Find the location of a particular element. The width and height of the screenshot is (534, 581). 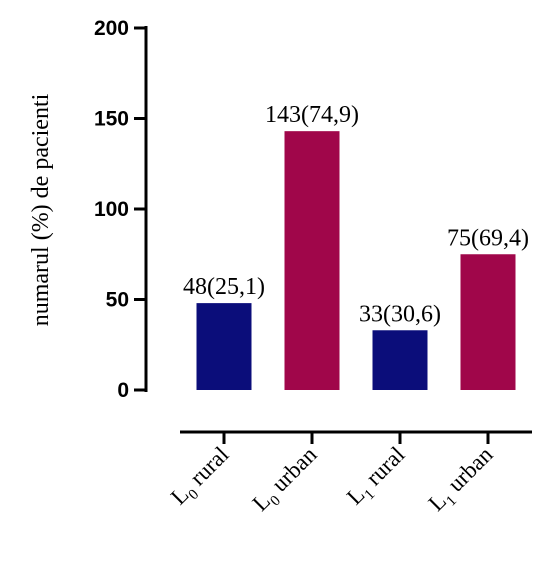

y-tick-label: 100 is located at coordinates (111, 209).